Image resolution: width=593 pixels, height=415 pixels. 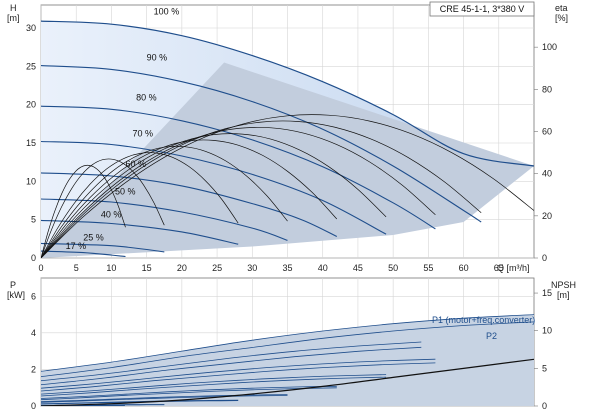 I want to click on head-tick-label: 5, so click(x=33, y=220).